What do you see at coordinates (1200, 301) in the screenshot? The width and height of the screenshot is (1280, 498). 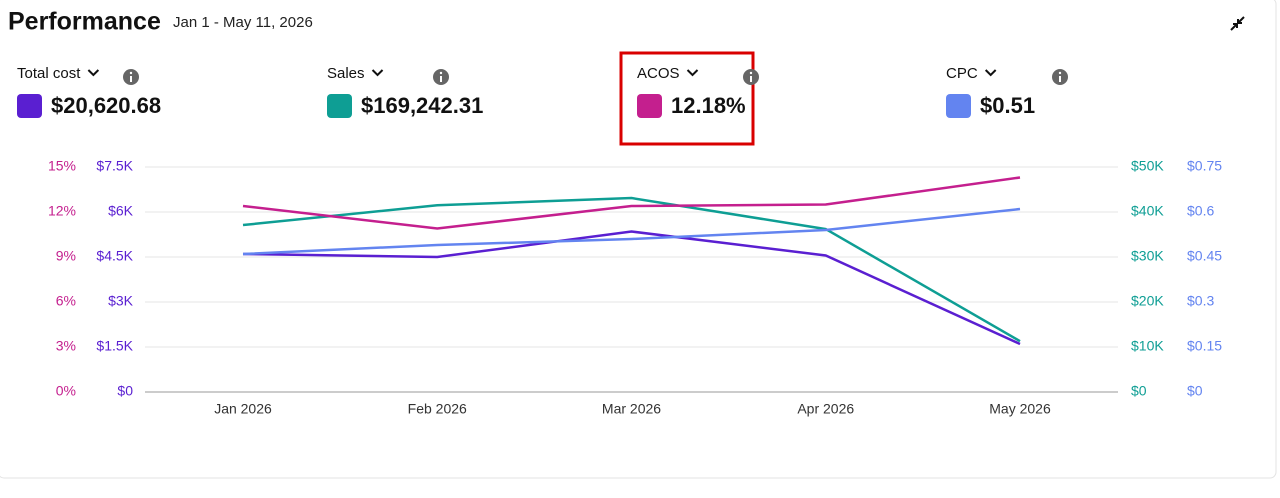 I see `y-tick-label: $0.3` at bounding box center [1200, 301].